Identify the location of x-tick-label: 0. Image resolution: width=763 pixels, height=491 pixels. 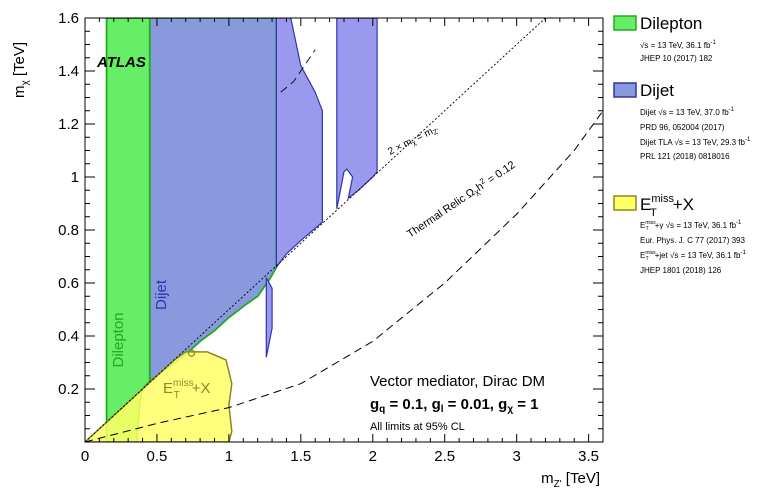
(85, 456).